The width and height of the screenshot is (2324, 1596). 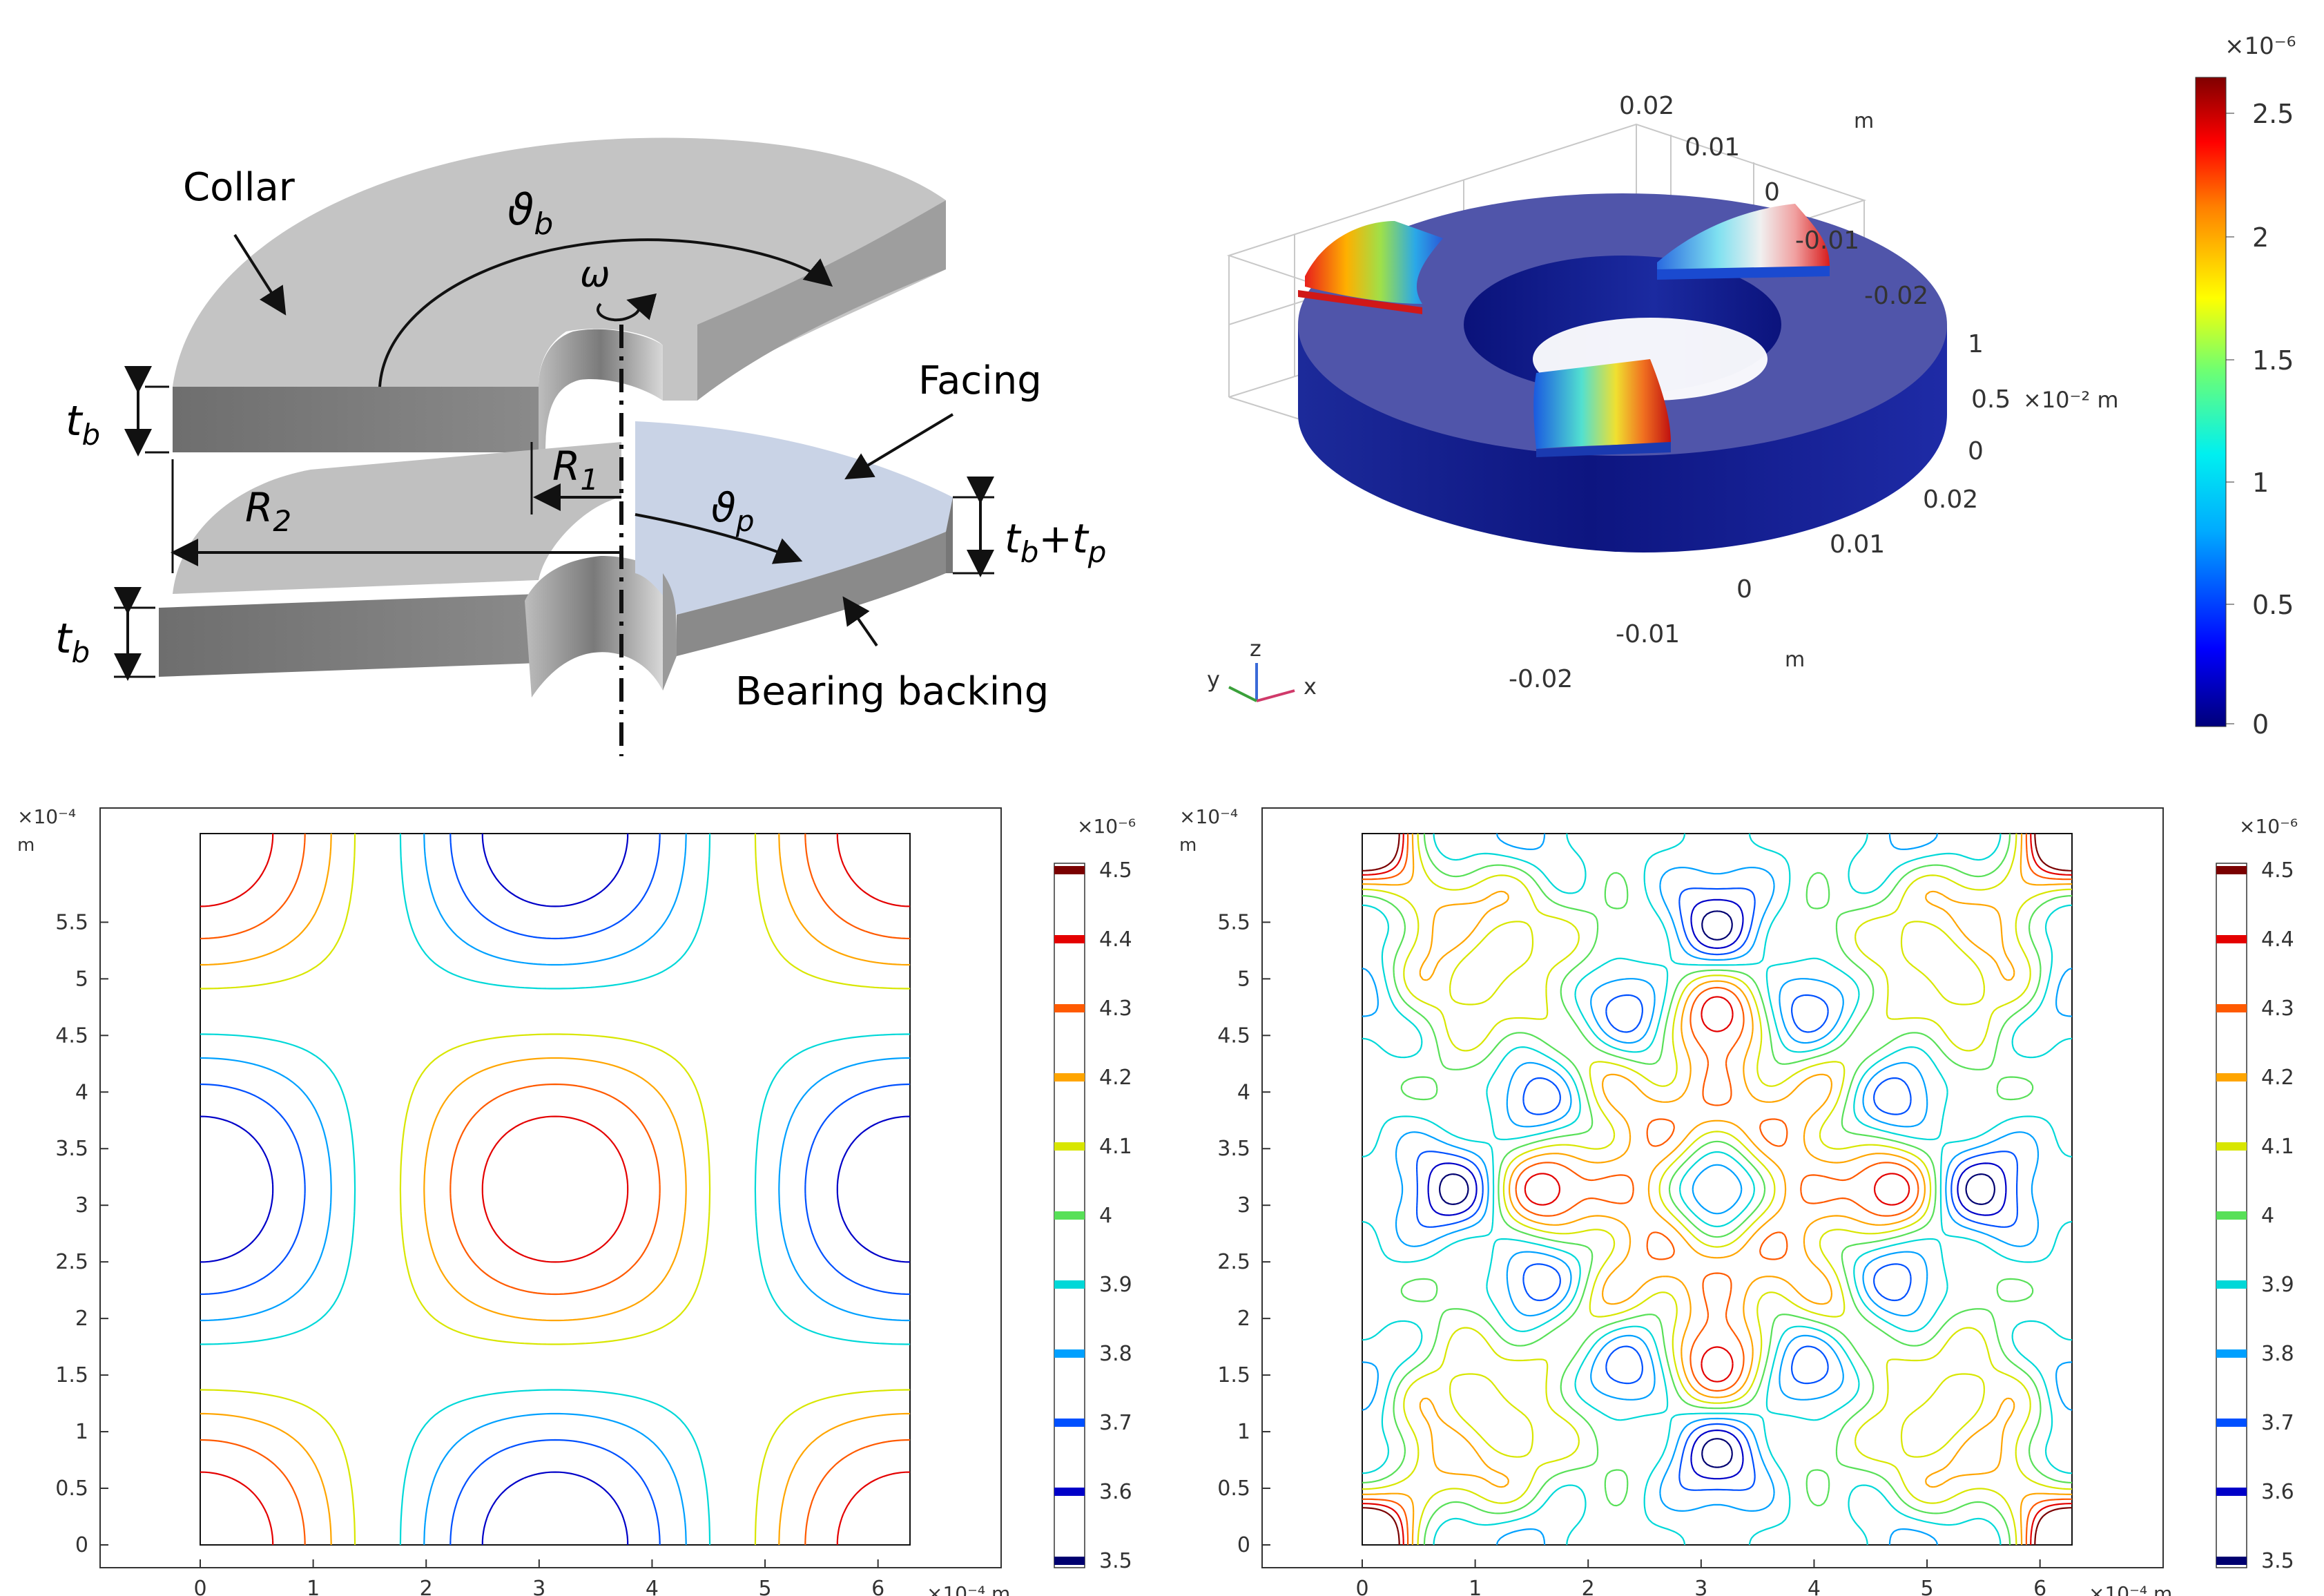 I want to click on svg-text: ×10⁻⁶, so click(x=2260, y=46).